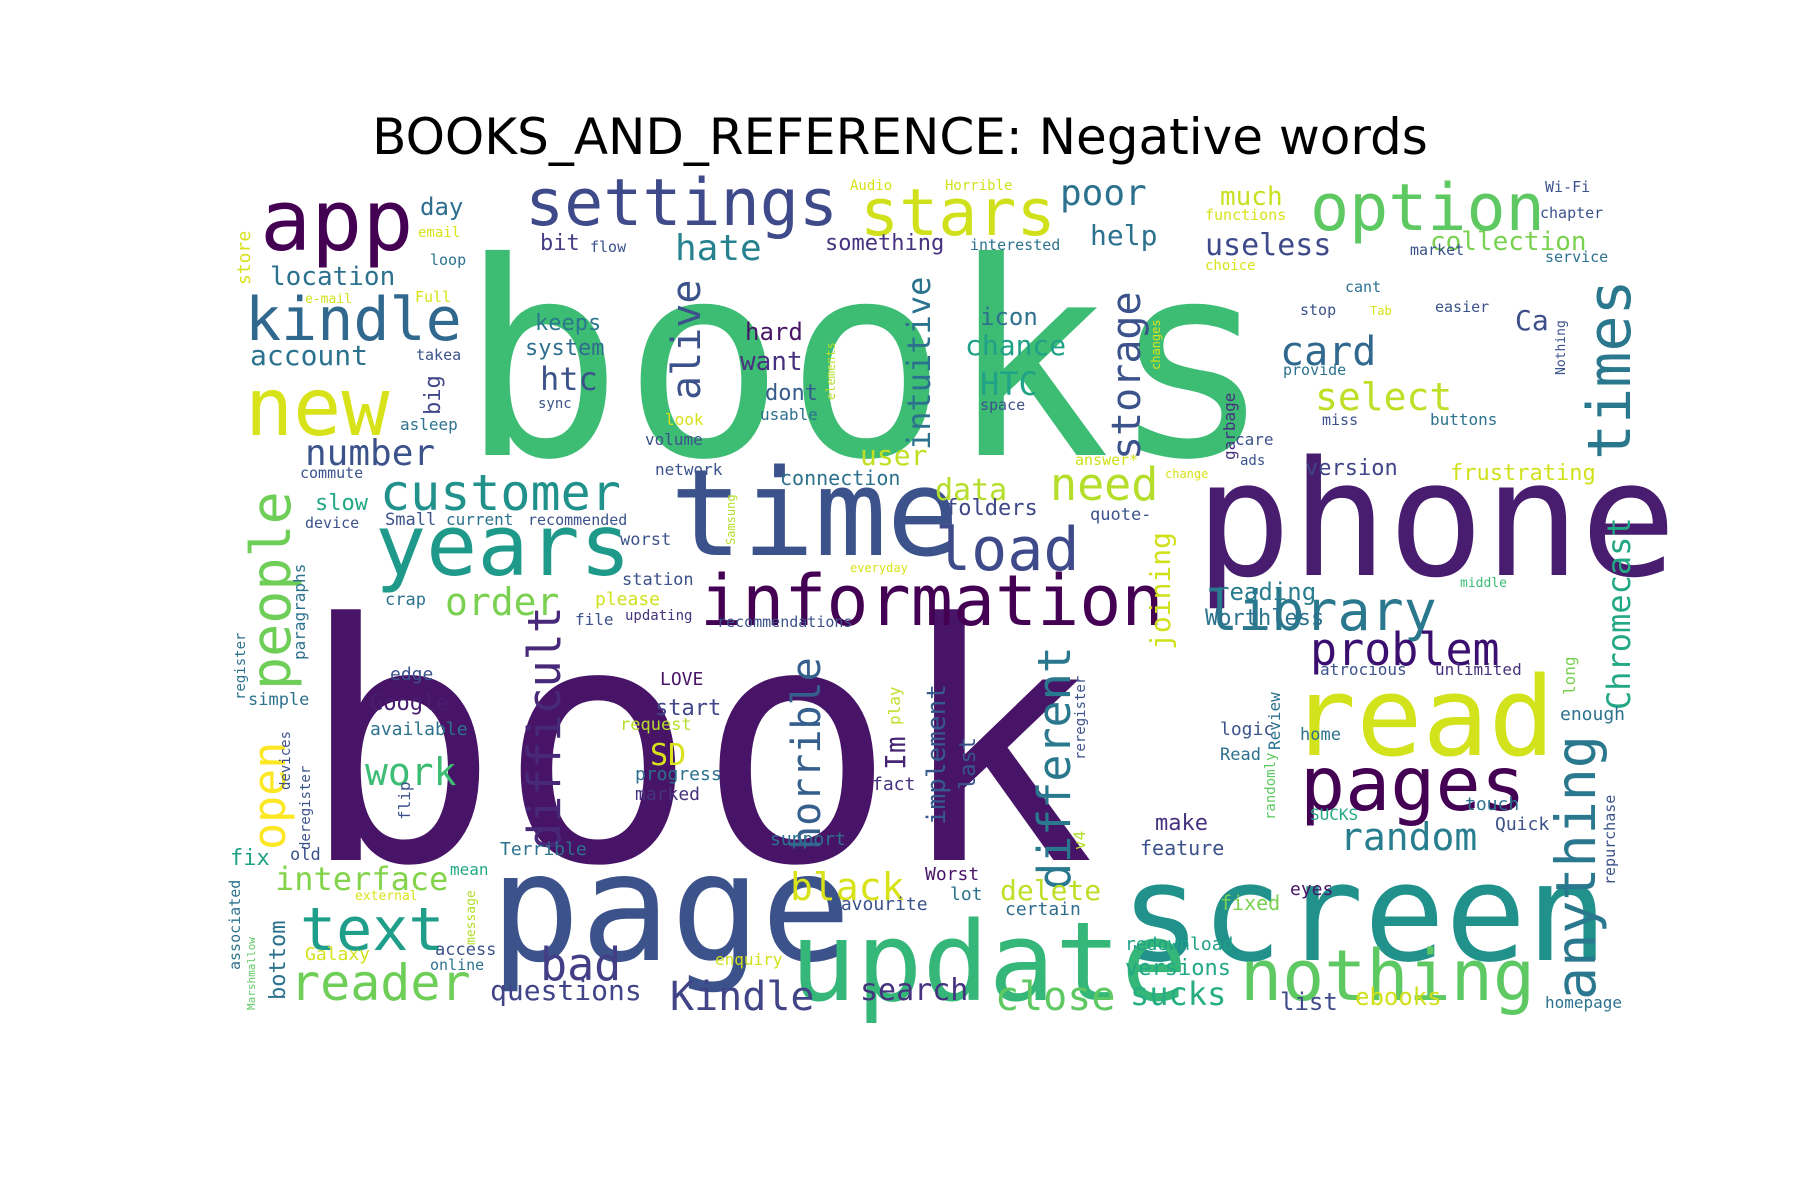  What do you see at coordinates (1328, 352) in the screenshot?
I see `word-card: card` at bounding box center [1328, 352].